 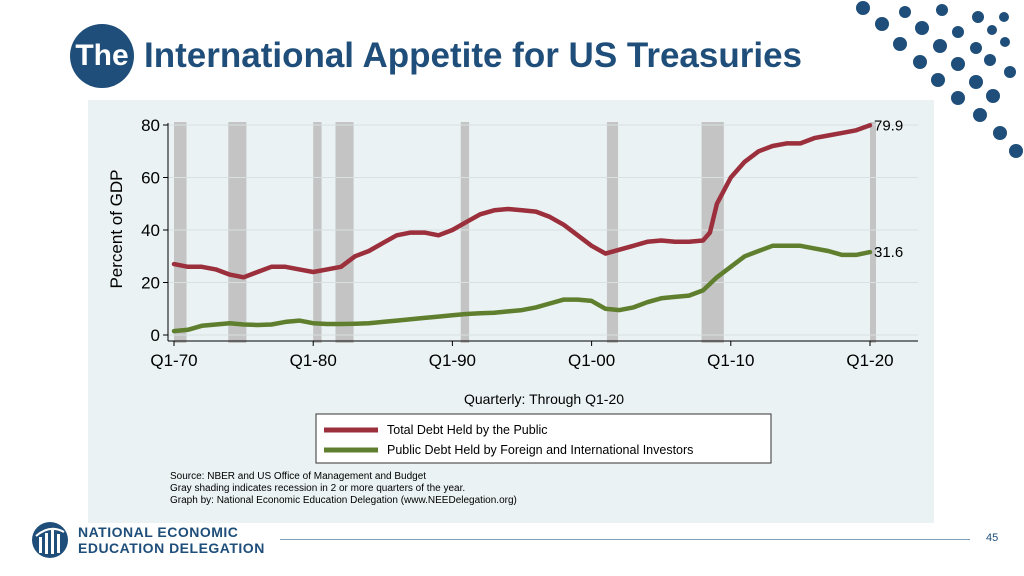 What do you see at coordinates (888, 252) in the screenshot?
I see `series-end-label-1: 31.6` at bounding box center [888, 252].